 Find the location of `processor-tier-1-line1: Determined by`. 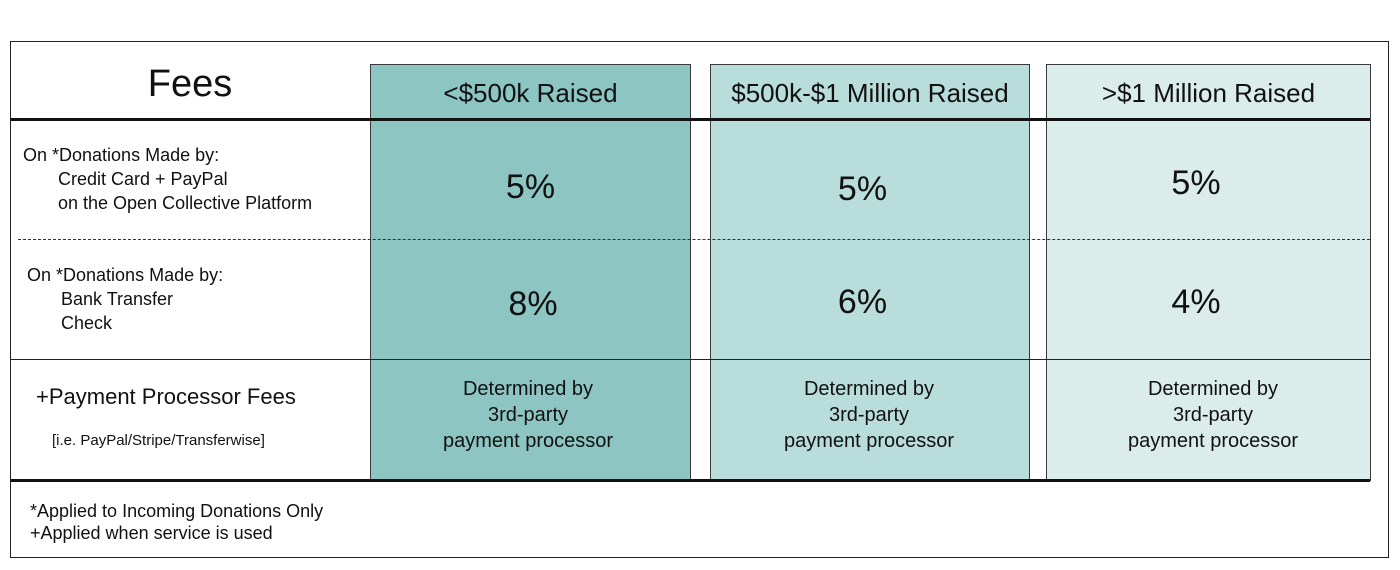

processor-tier-1-line1: Determined by is located at coordinates (528, 389).